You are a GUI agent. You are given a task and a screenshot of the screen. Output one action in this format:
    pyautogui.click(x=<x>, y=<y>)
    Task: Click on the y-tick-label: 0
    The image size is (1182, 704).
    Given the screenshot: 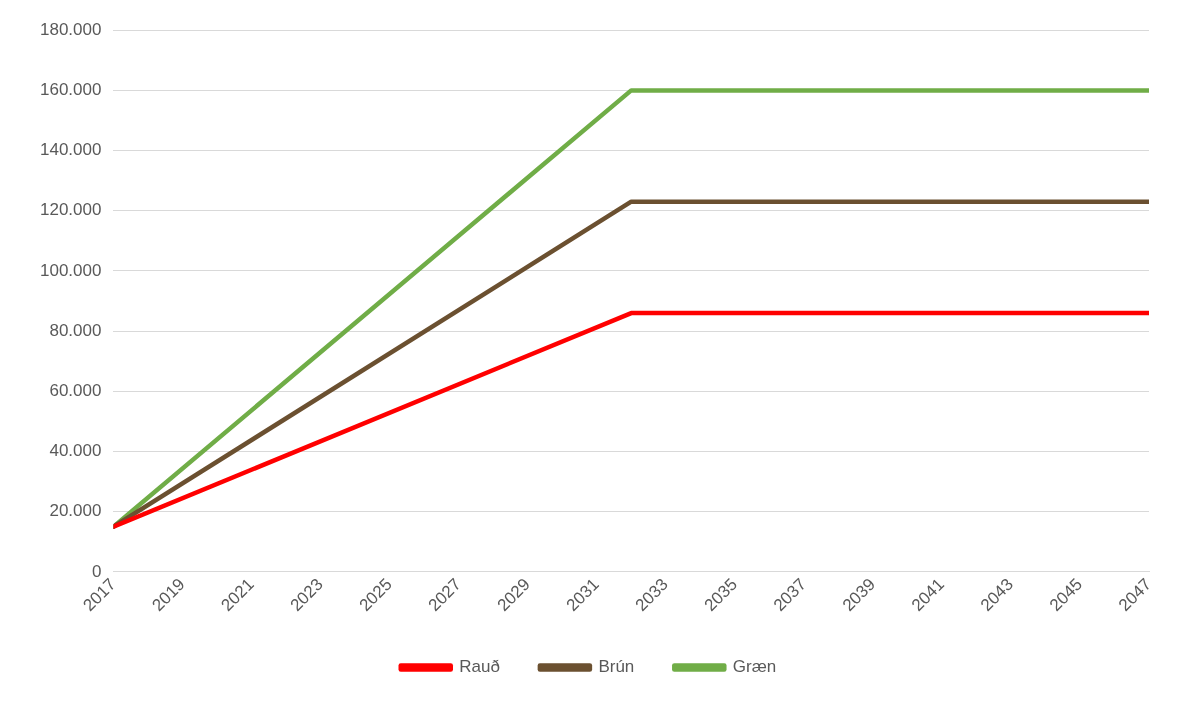 What is the action you would take?
    pyautogui.click(x=96, y=571)
    